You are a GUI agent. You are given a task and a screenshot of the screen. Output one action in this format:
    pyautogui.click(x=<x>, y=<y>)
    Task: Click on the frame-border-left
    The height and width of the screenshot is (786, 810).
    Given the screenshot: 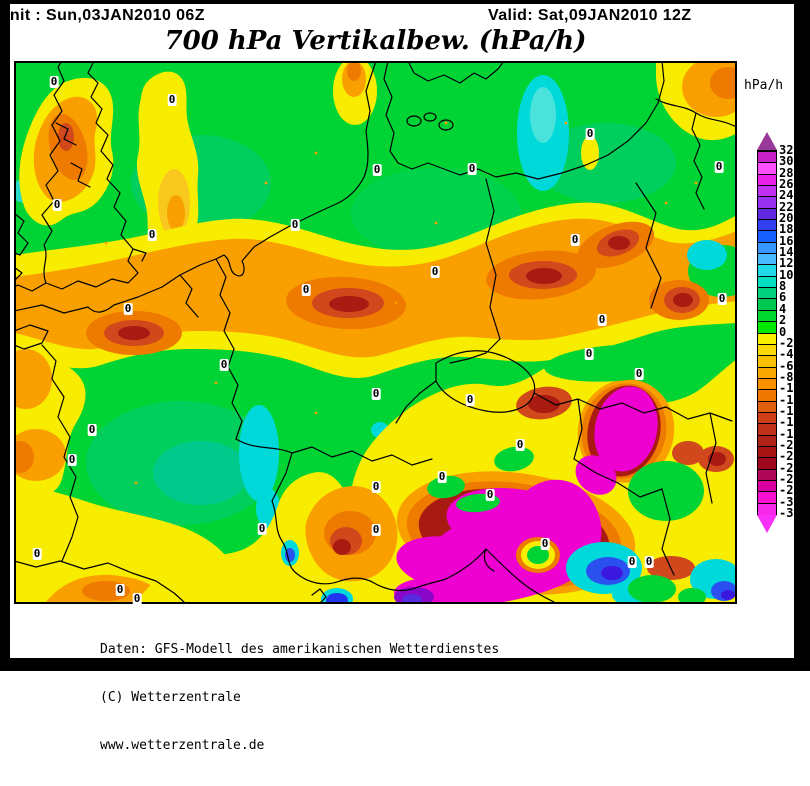 What is the action you would take?
    pyautogui.click(x=5, y=335)
    